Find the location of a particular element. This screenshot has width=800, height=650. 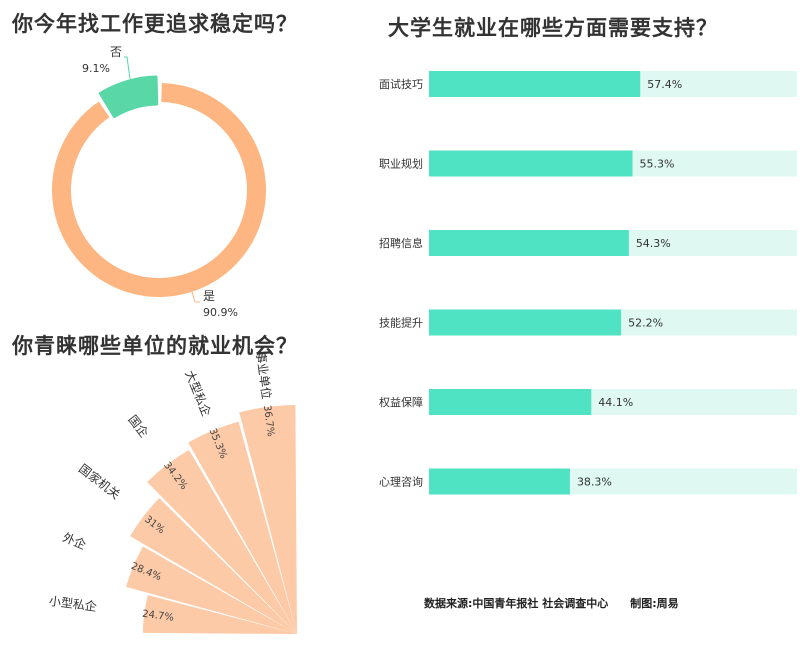

bar-category-label: 职业规划 is located at coordinates (401, 164).